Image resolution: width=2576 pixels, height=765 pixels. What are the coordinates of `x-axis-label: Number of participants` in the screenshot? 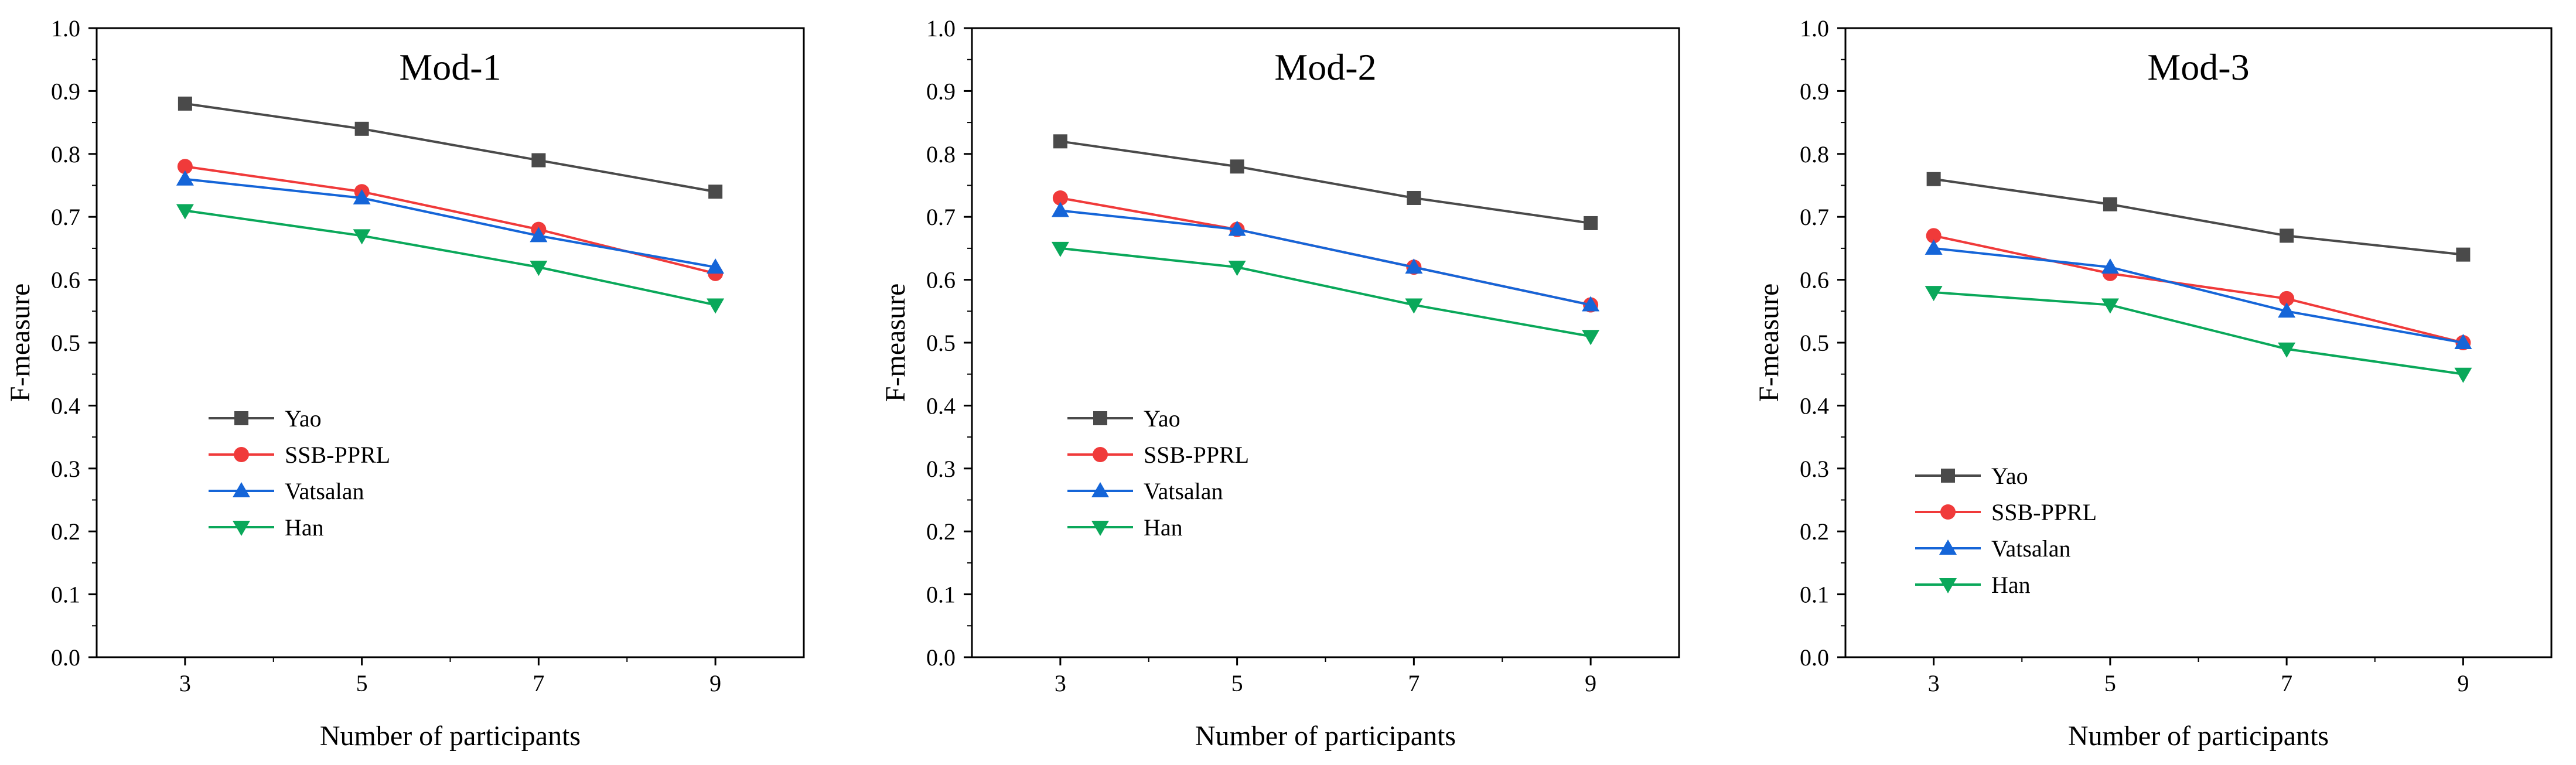 It's located at (1325, 736).